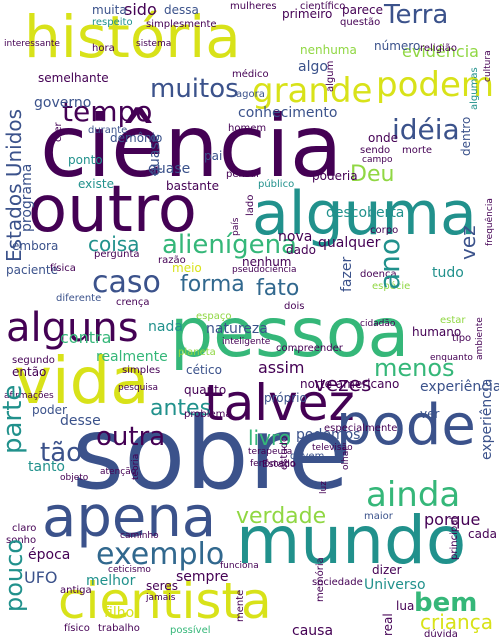 The image size is (499, 640). I want to click on word-algumas: algumas, so click(474, 88).